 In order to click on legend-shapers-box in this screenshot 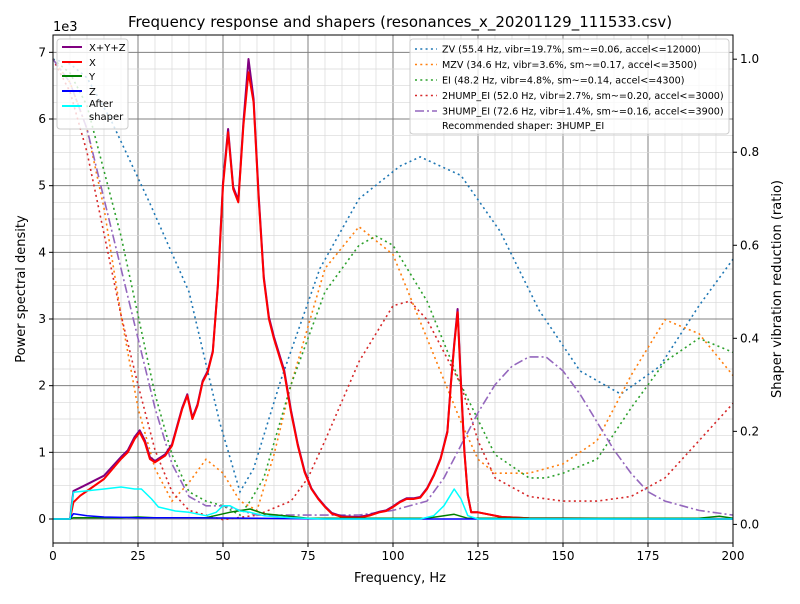, I will do `click(569, 86)`.